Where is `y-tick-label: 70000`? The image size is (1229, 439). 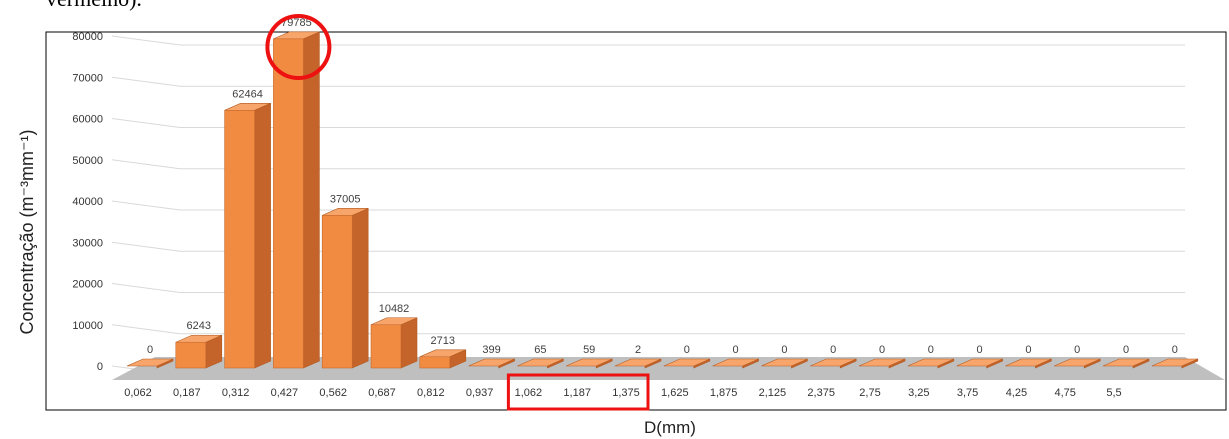
y-tick-label: 70000 is located at coordinates (87, 78).